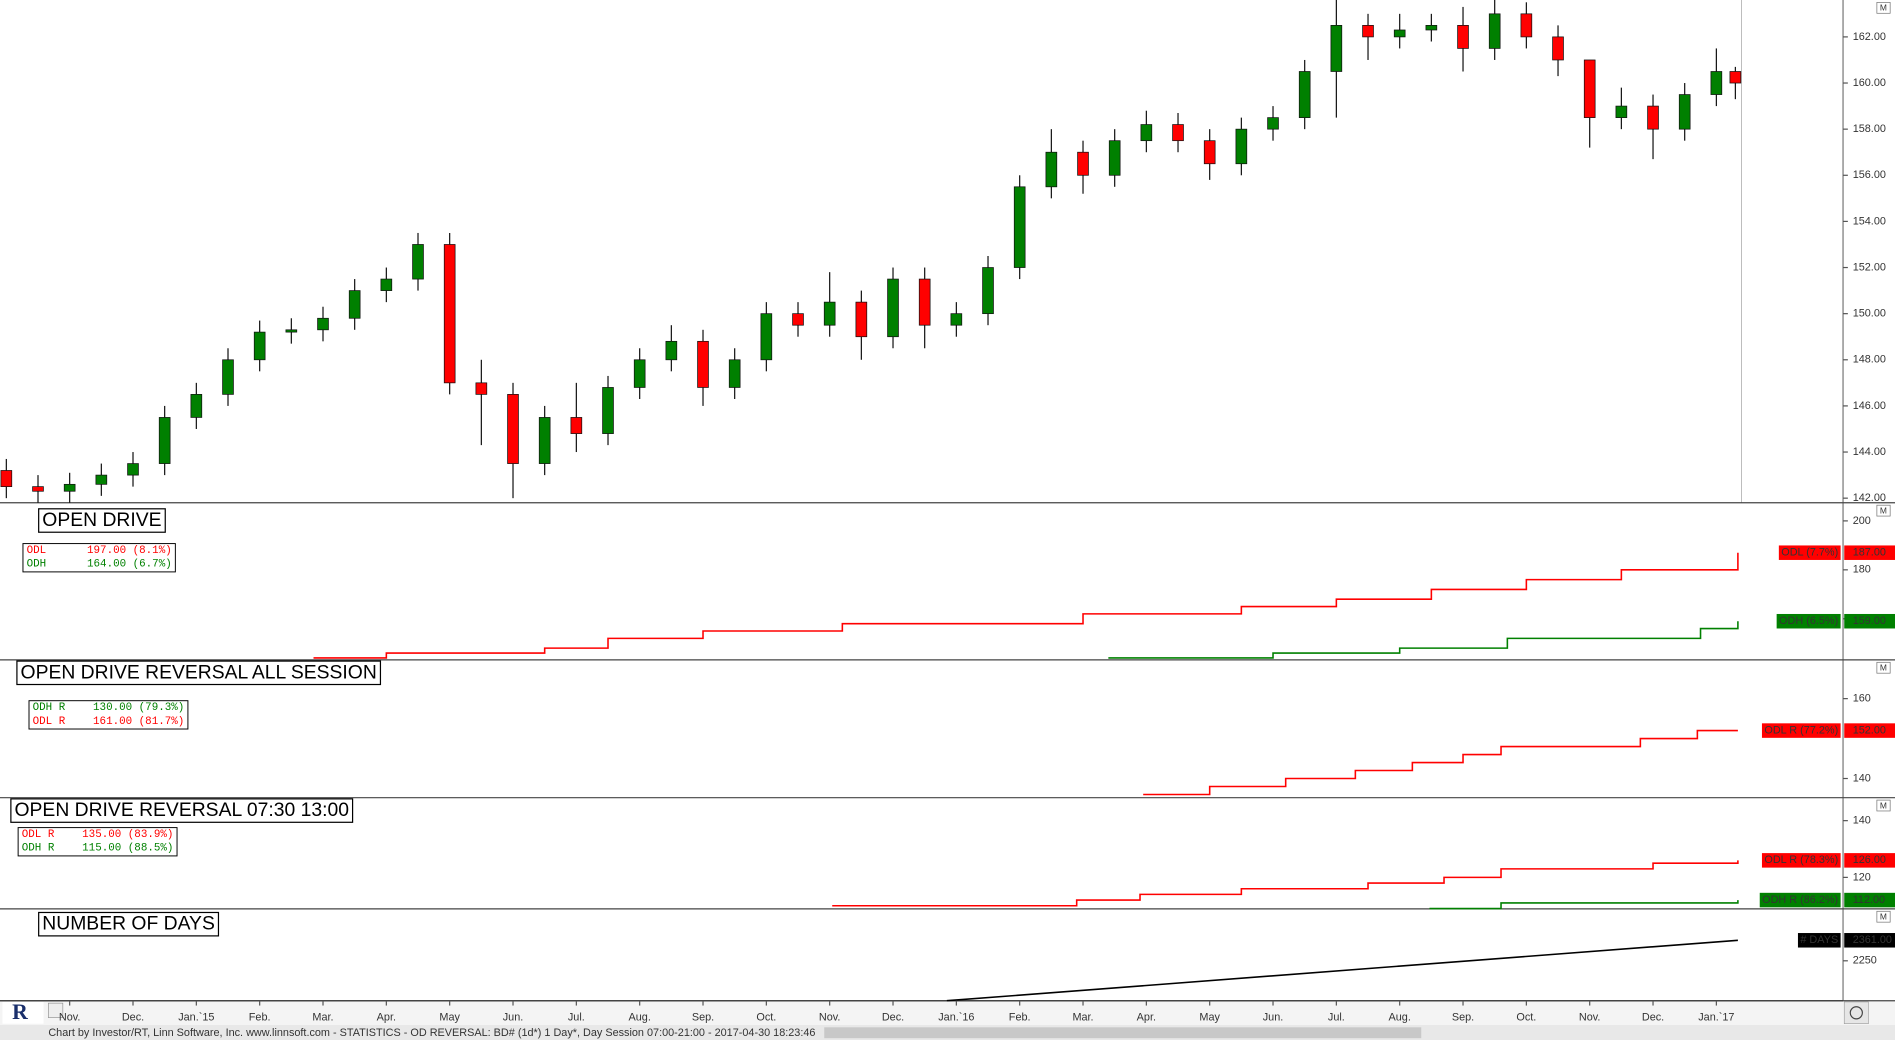 This screenshot has height=1040, width=1895. What do you see at coordinates (129, 565) in the screenshot?
I see `legend-value: 164.00 (6.7%)` at bounding box center [129, 565].